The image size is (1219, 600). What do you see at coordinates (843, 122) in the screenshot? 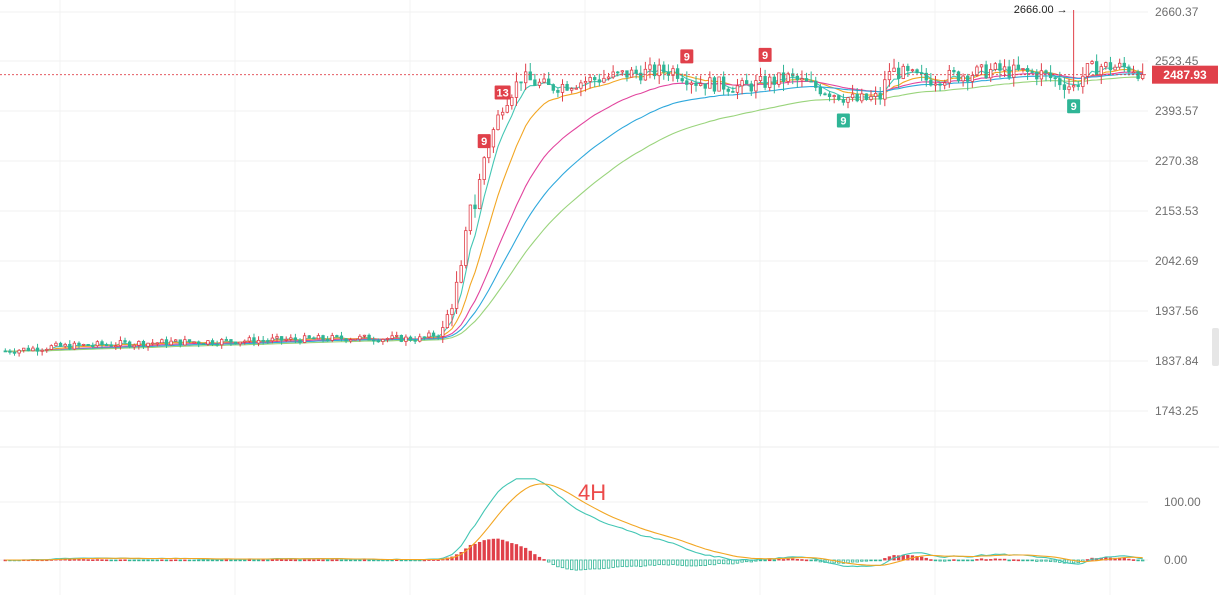
I see `td-label-text: 9` at bounding box center [843, 122].